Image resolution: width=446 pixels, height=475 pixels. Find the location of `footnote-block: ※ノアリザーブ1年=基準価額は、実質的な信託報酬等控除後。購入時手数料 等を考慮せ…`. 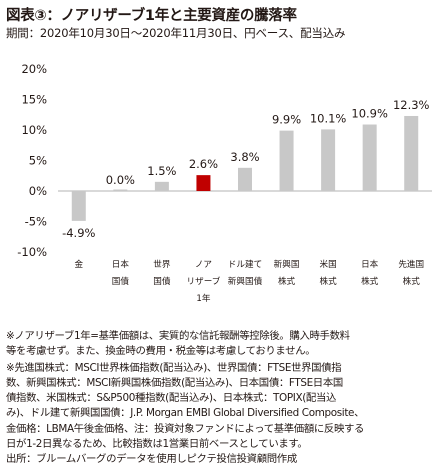

footnote-block: ※ノアリザーブ1年=基準価額は、実質的な信託報酬等控除後。購入時手数料 等を考慮せ… is located at coordinates (224, 344).